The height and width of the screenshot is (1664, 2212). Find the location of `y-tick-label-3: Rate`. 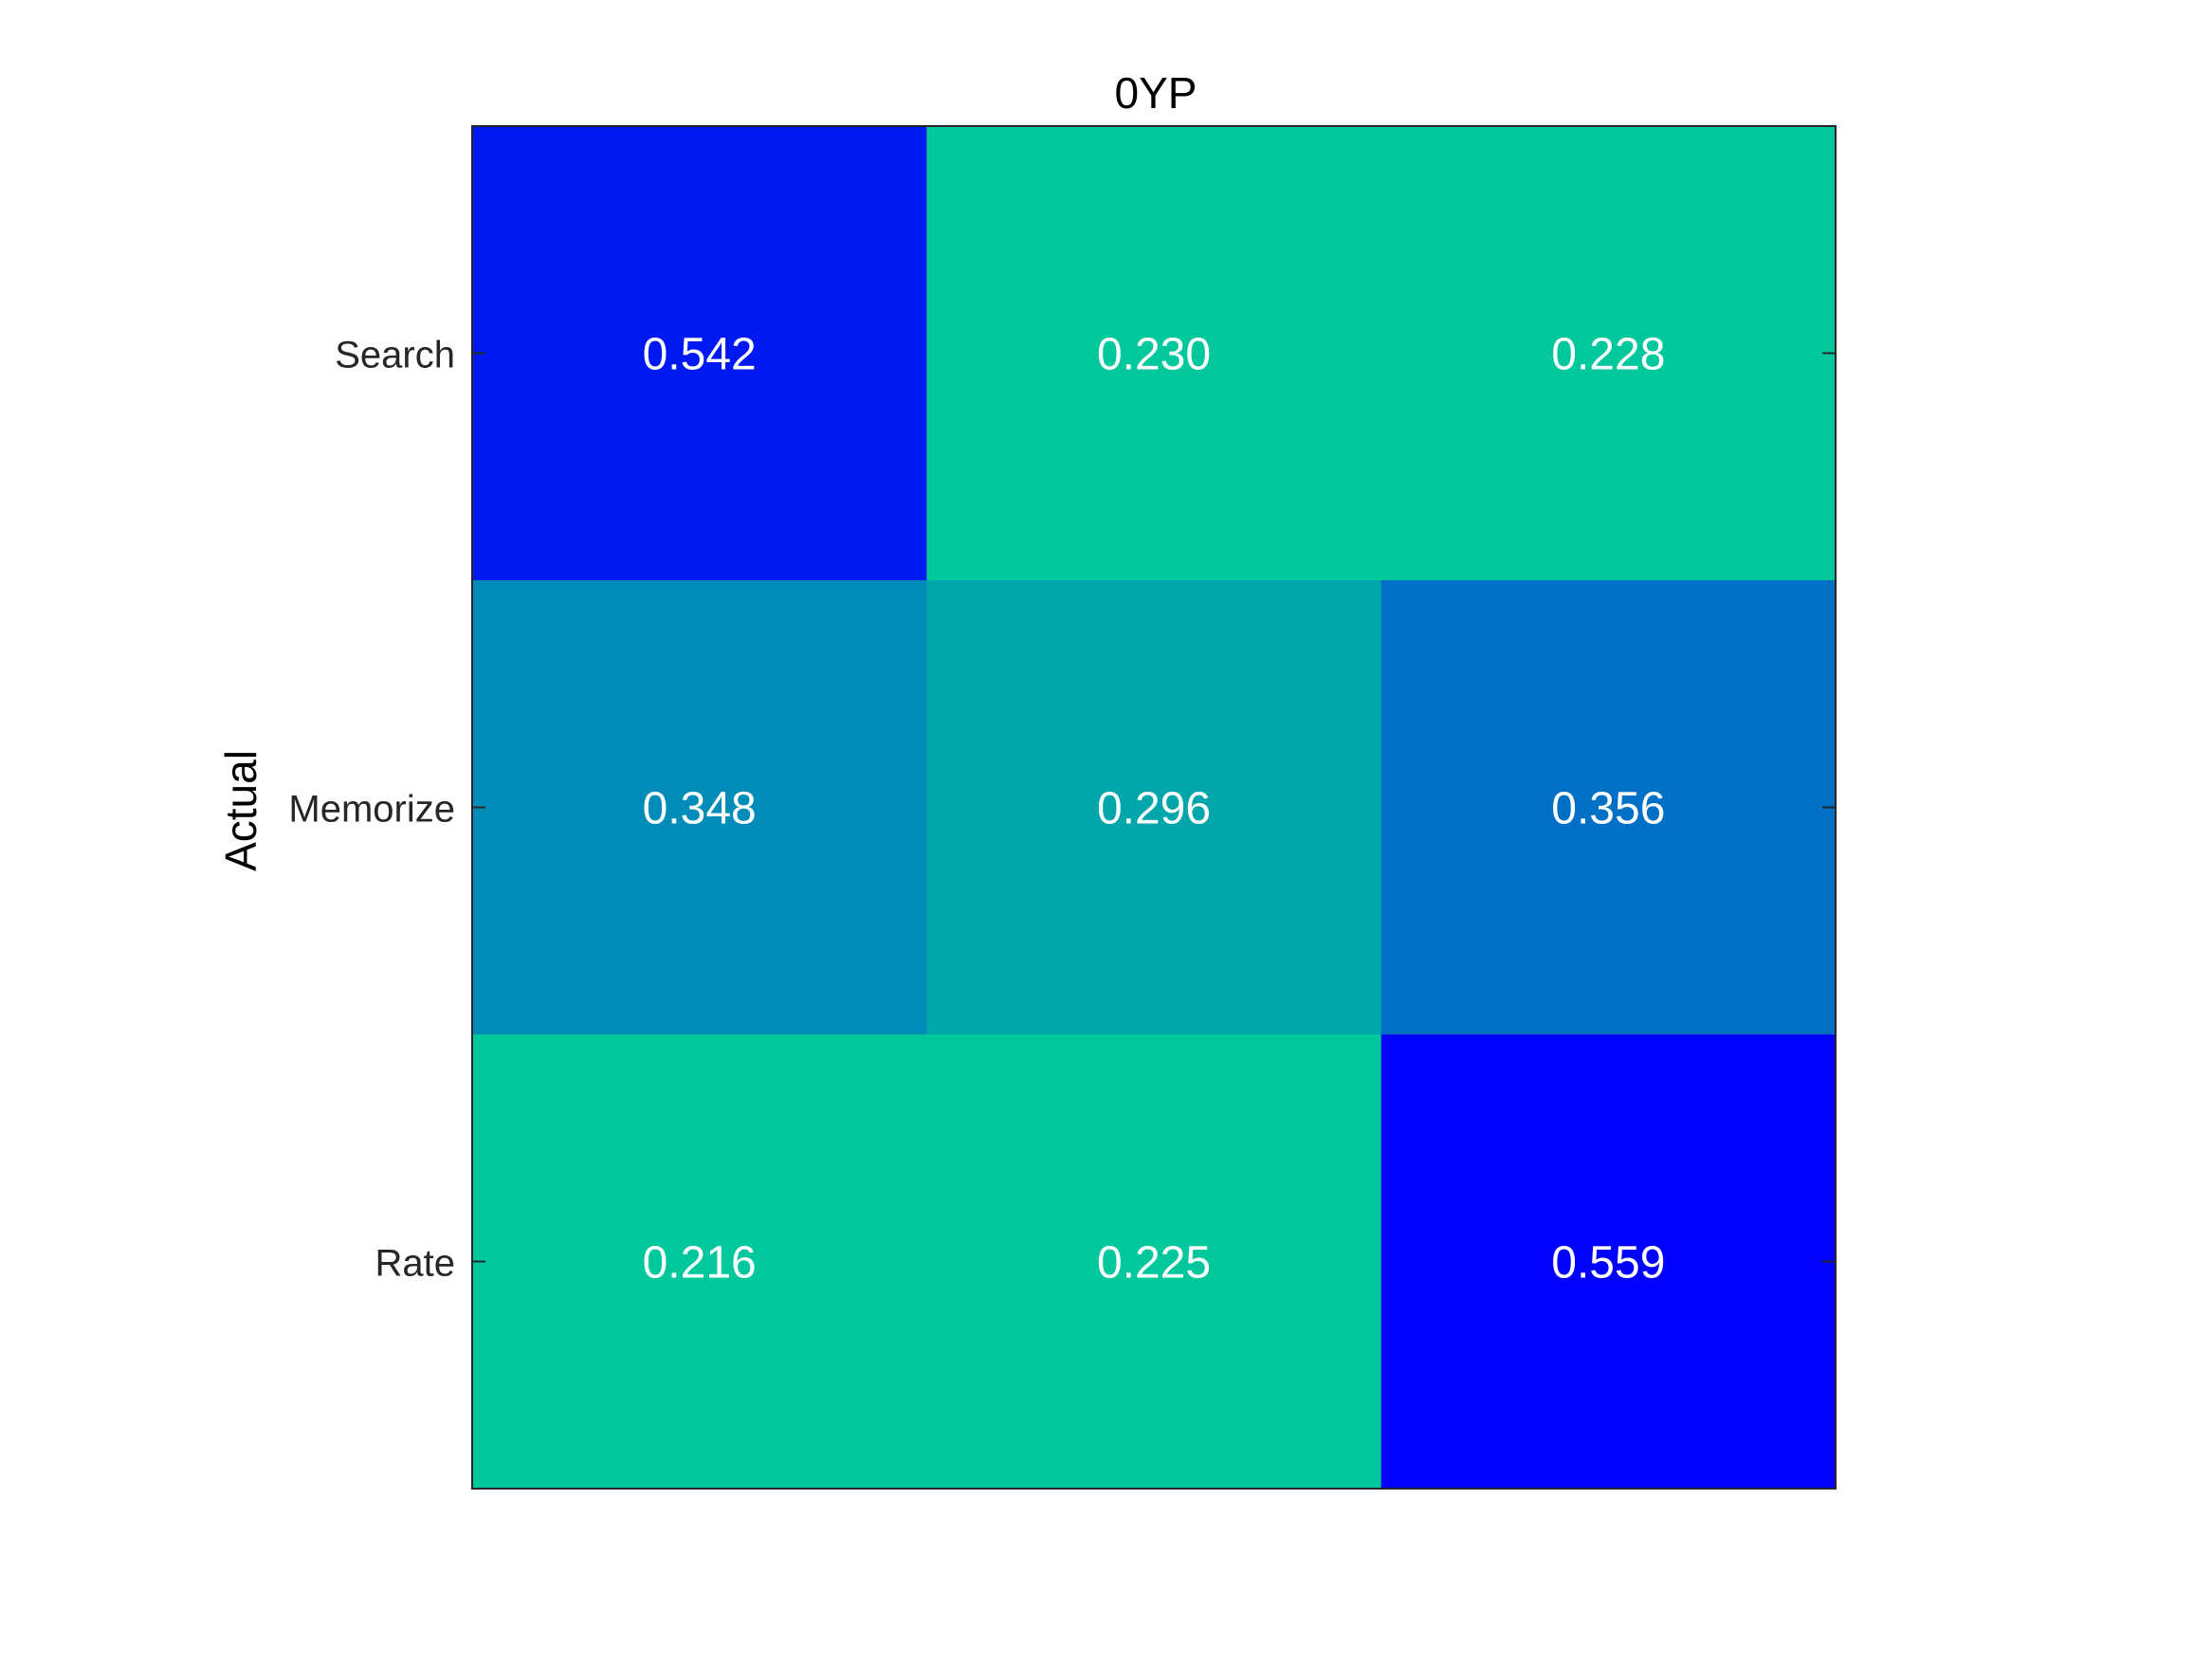

y-tick-label-3: Rate is located at coordinates (415, 1264).